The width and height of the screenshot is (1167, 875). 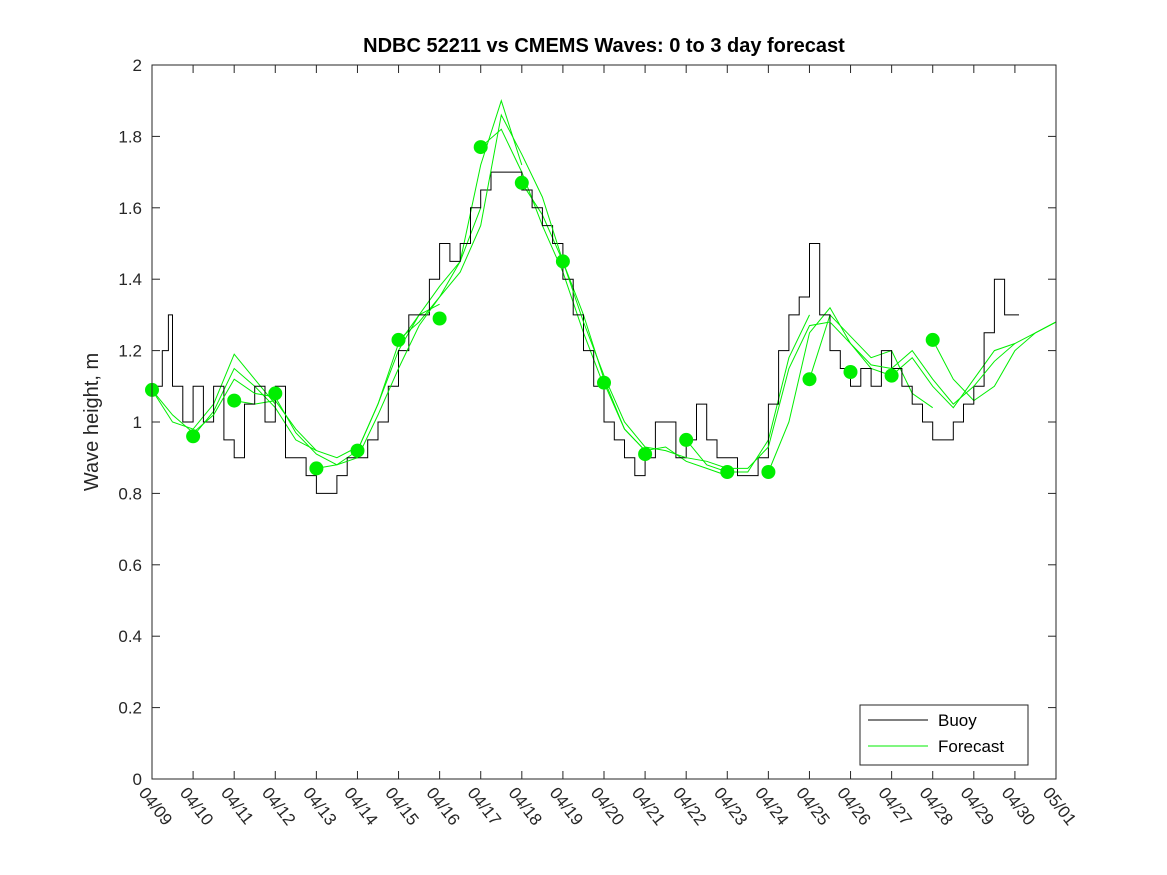 I want to click on y-tick-label: 1.8, so click(x=130, y=136).